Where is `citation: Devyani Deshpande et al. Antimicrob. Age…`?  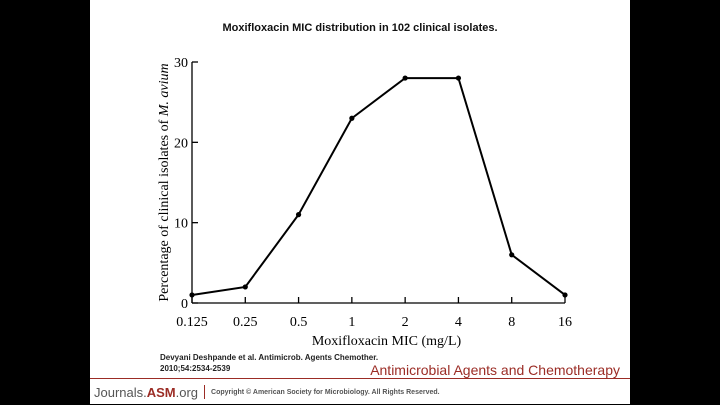
citation: Devyani Deshpande et al. Antimicrob. Age… is located at coordinates (269, 363).